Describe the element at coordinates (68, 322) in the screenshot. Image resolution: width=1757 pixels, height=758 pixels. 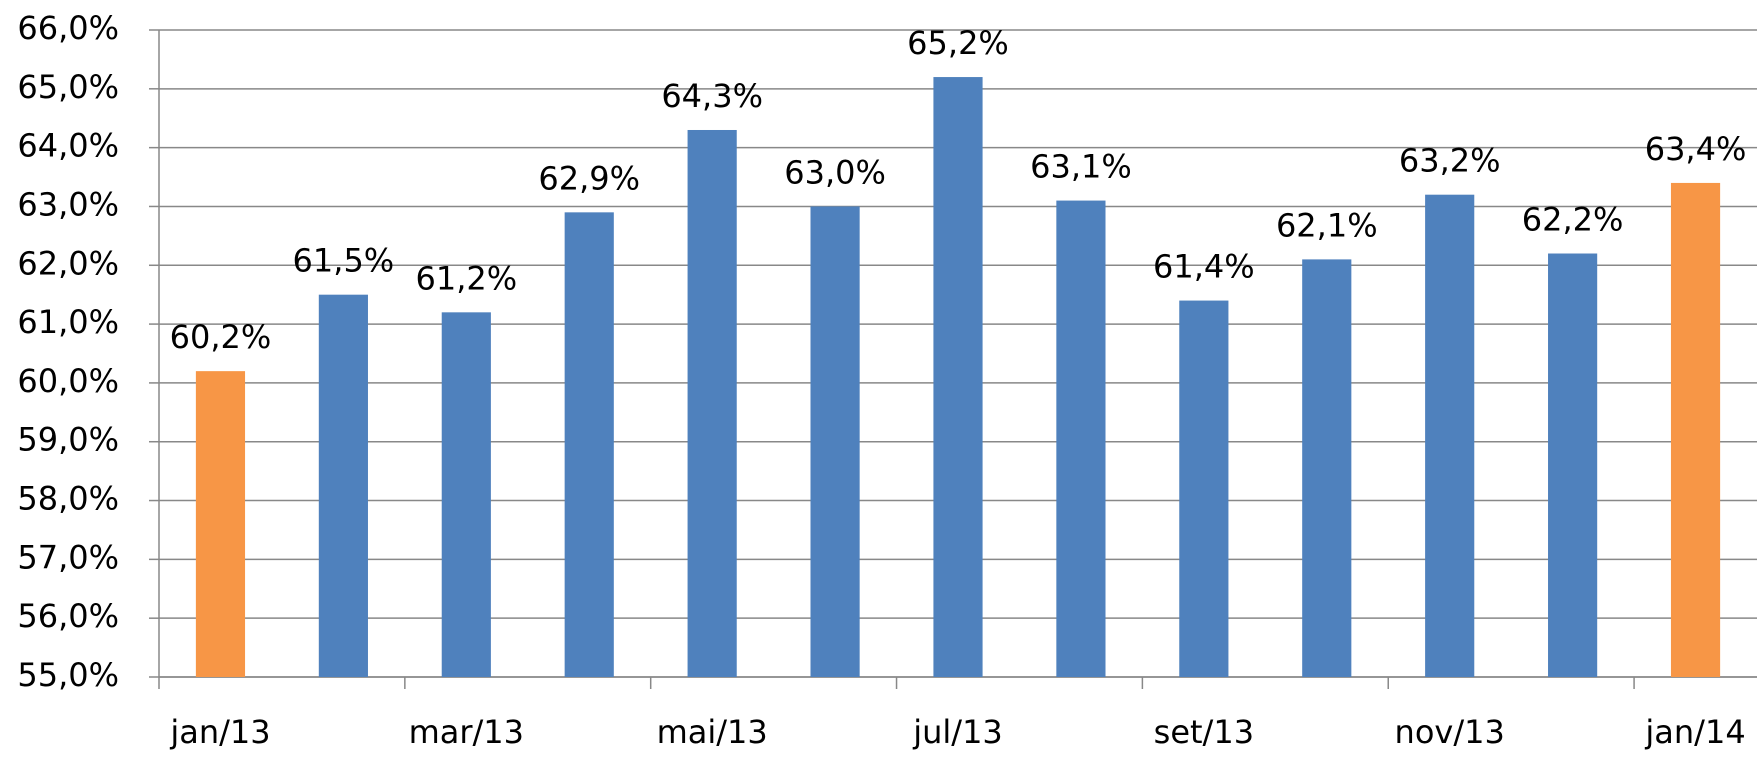
I see `y-tick-label: 61,0%` at that location.